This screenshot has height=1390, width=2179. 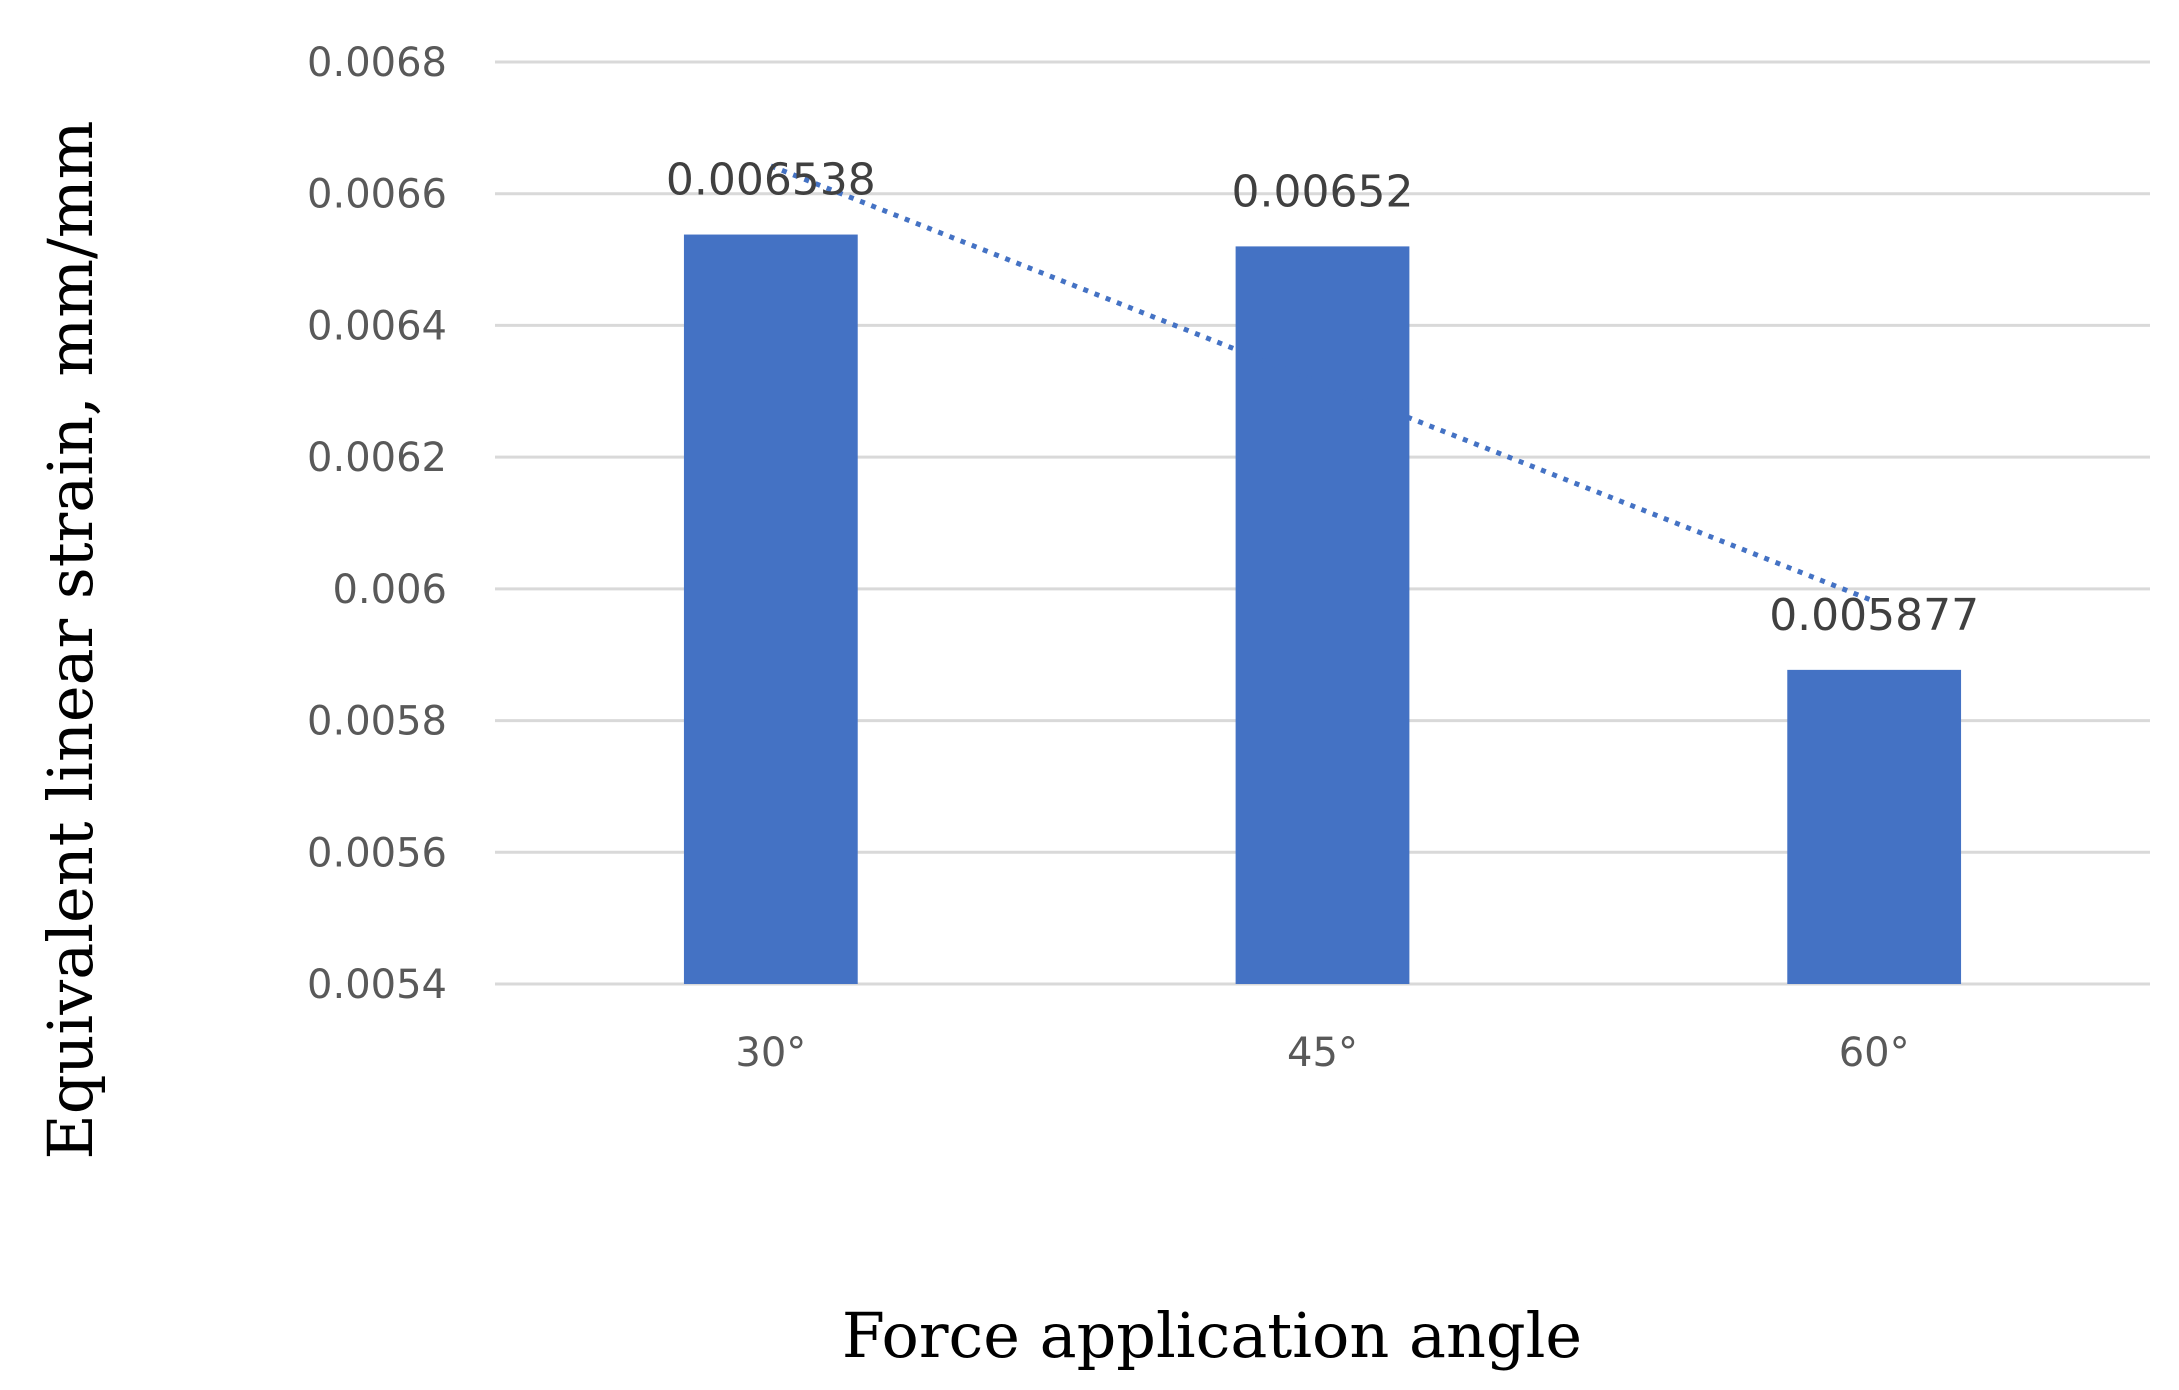 I want to click on x-tick-label: 45°, so click(x=1322, y=1053).